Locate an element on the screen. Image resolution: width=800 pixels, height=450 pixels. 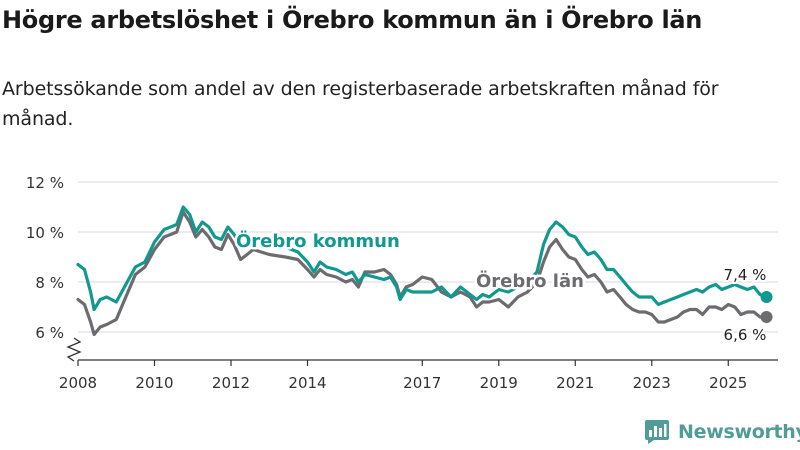
y-tick-label: 6 % is located at coordinates (49, 333).